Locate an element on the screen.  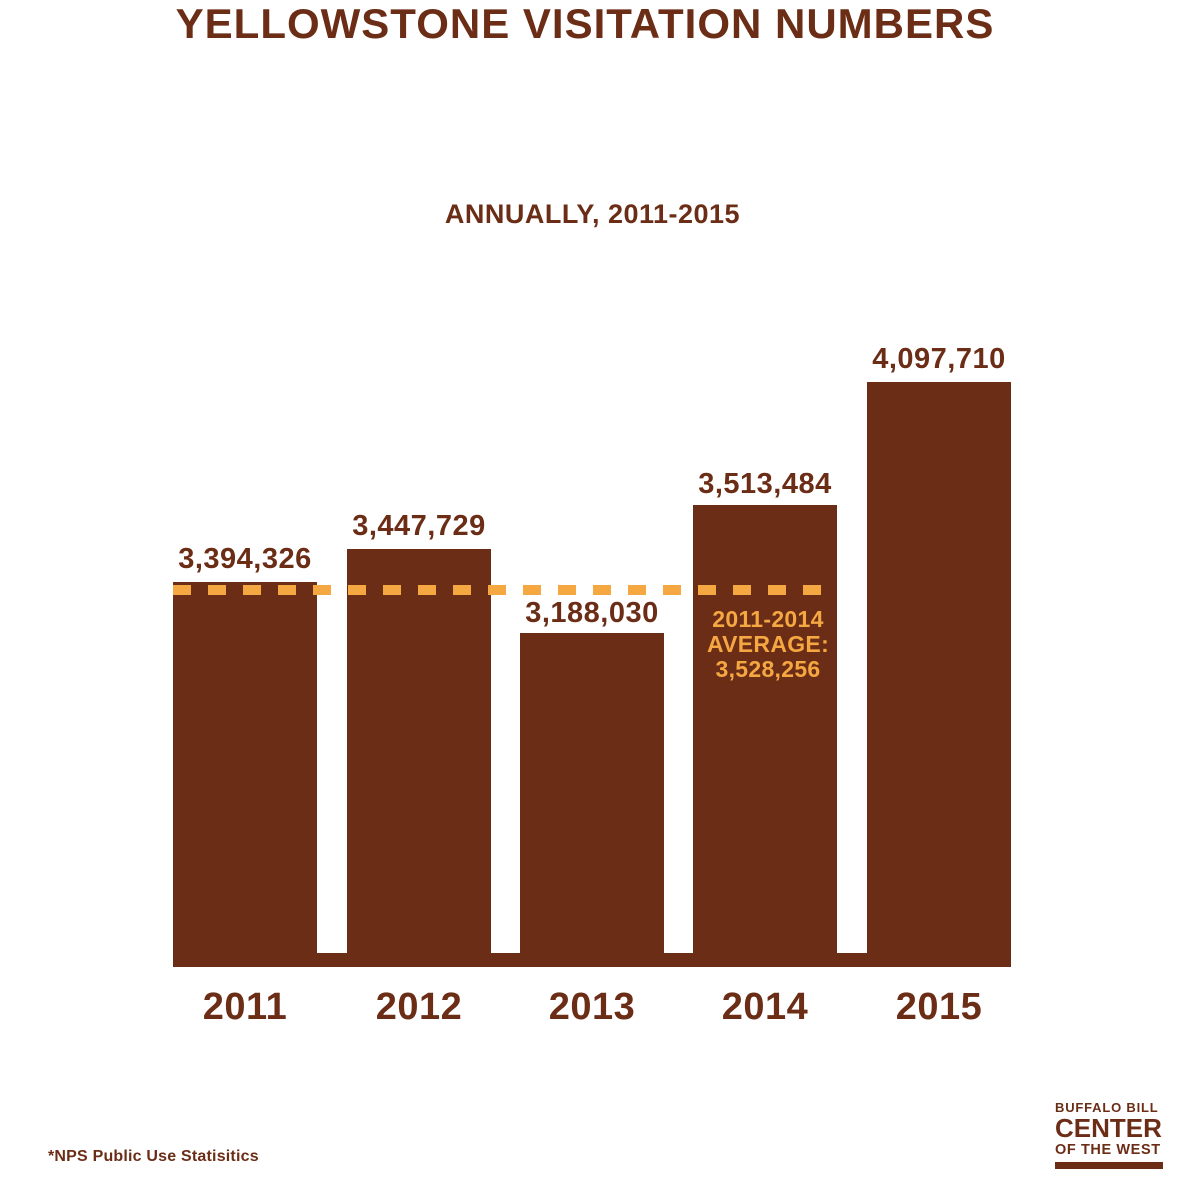
average-annotation-value: 3,528,256 is located at coordinates (768, 669).